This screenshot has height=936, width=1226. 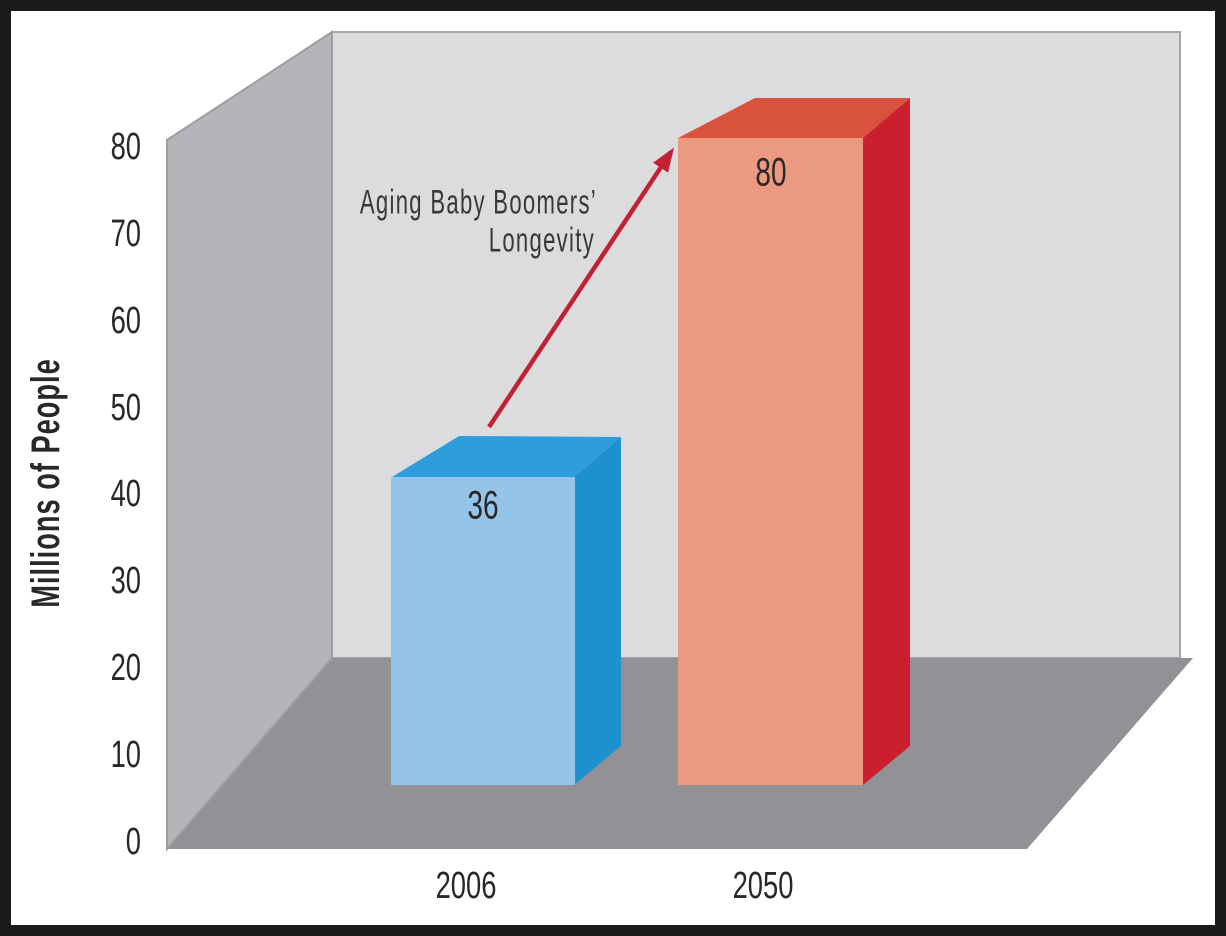 What do you see at coordinates (126, 668) in the screenshot?
I see `y-tick-label-20: 20` at bounding box center [126, 668].